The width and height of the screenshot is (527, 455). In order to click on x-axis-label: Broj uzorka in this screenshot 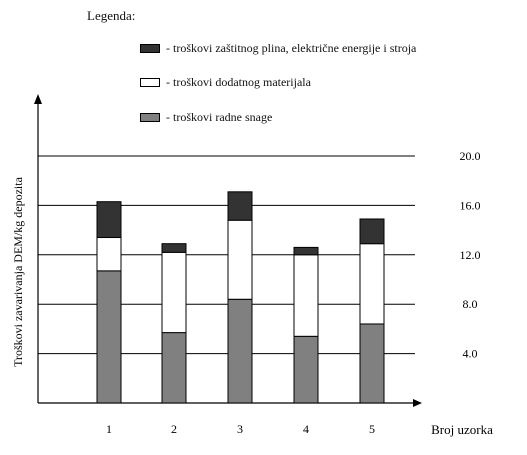, I will do `click(462, 429)`.